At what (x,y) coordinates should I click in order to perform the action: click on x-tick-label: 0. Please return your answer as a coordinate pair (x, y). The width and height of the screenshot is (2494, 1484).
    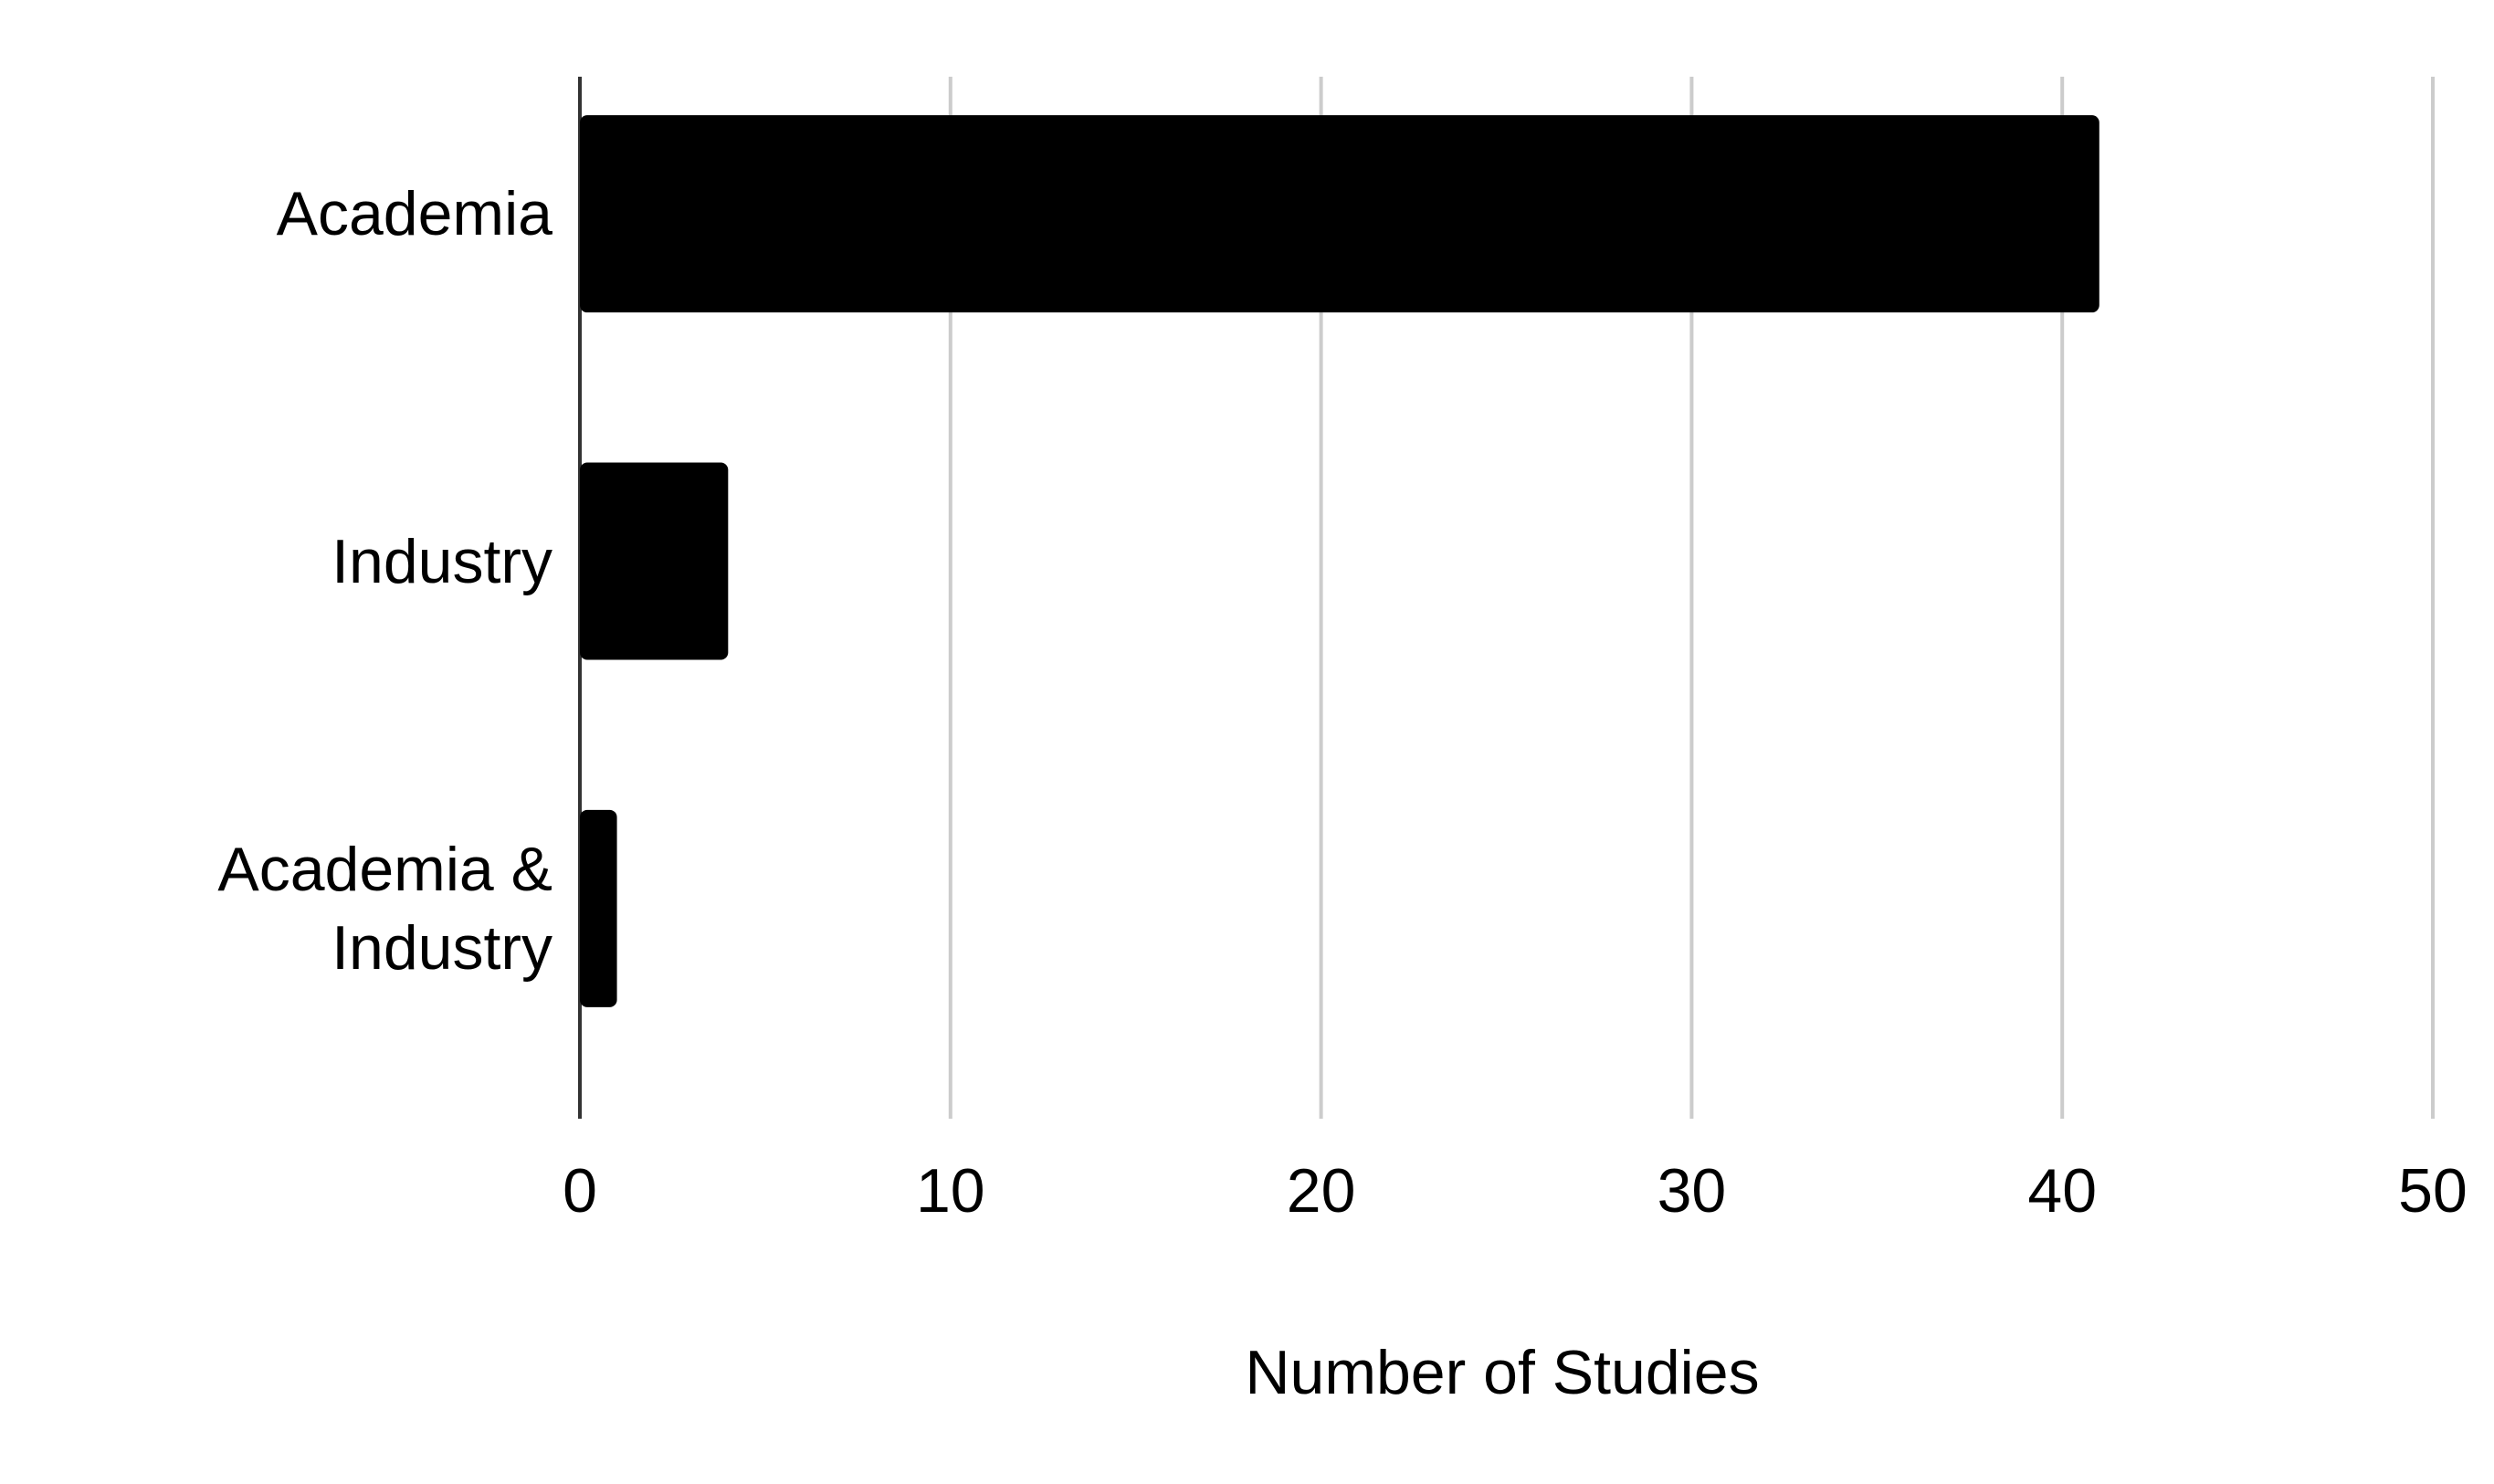
    Looking at the image, I should click on (580, 1191).